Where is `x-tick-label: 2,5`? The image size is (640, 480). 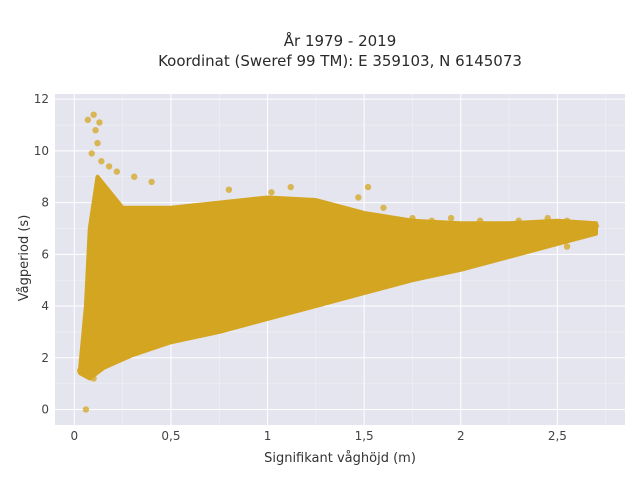 x-tick-label: 2,5 is located at coordinates (557, 436).